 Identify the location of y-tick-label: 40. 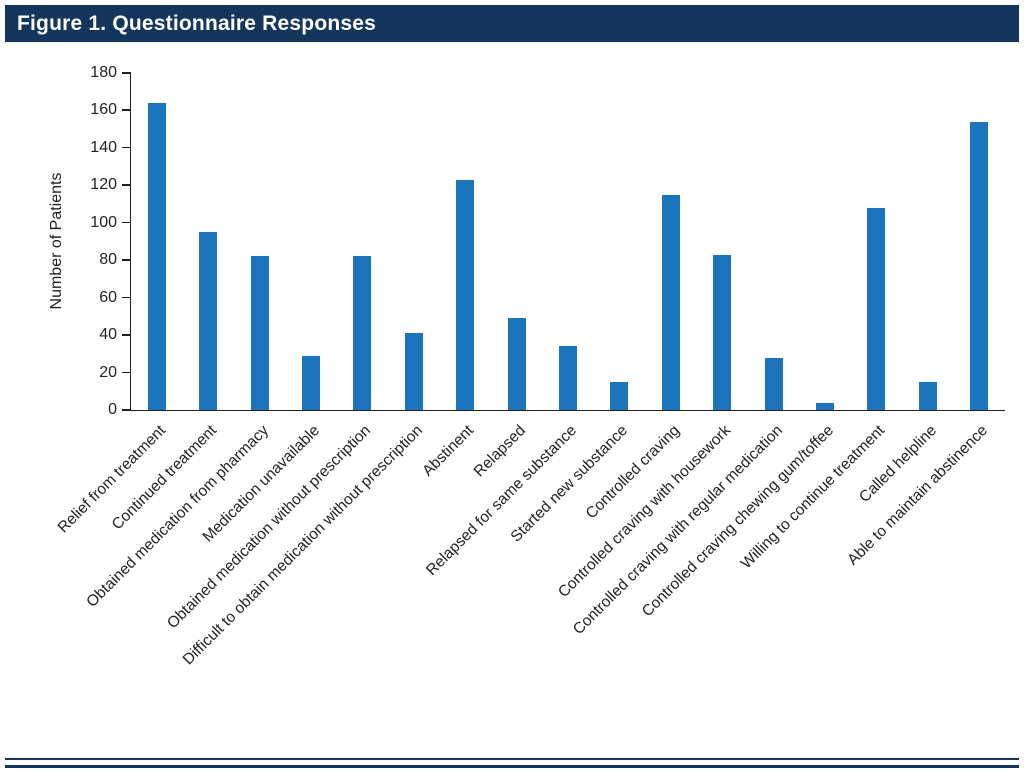
(108, 335).